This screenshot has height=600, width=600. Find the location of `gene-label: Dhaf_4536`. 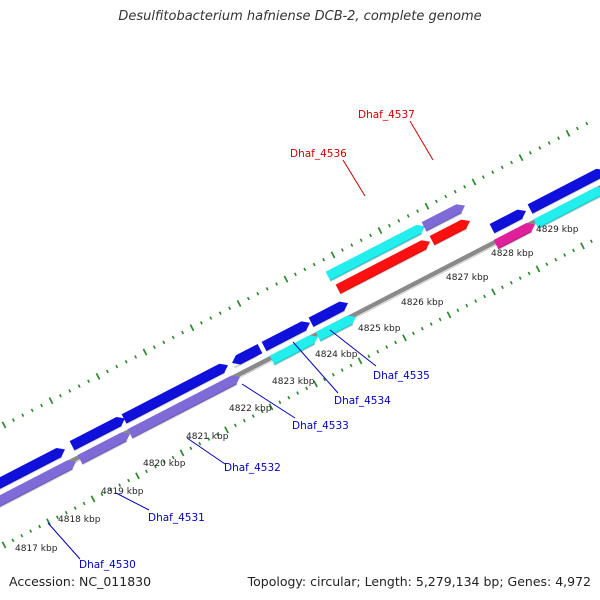

gene-label: Dhaf_4536 is located at coordinates (318, 154).